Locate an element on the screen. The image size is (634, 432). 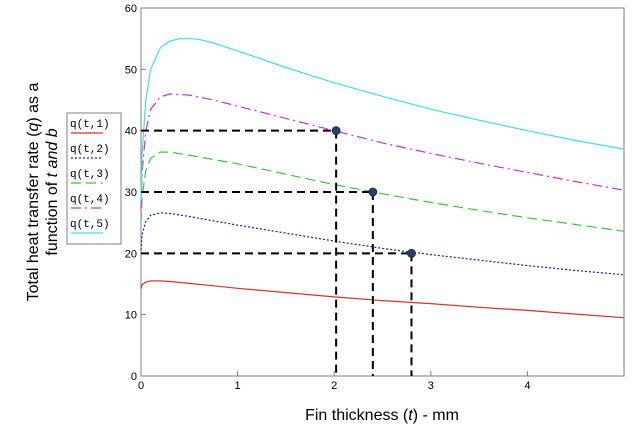
y-axis-label-line2: function of t and b is located at coordinates (52, 191).